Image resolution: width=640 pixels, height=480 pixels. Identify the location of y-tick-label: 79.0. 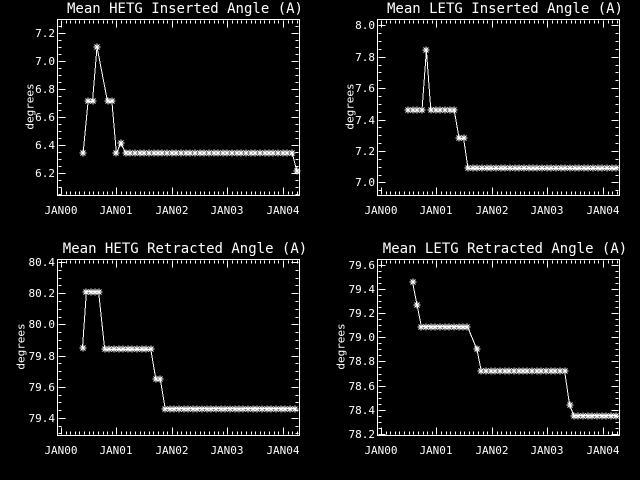
(362, 337).